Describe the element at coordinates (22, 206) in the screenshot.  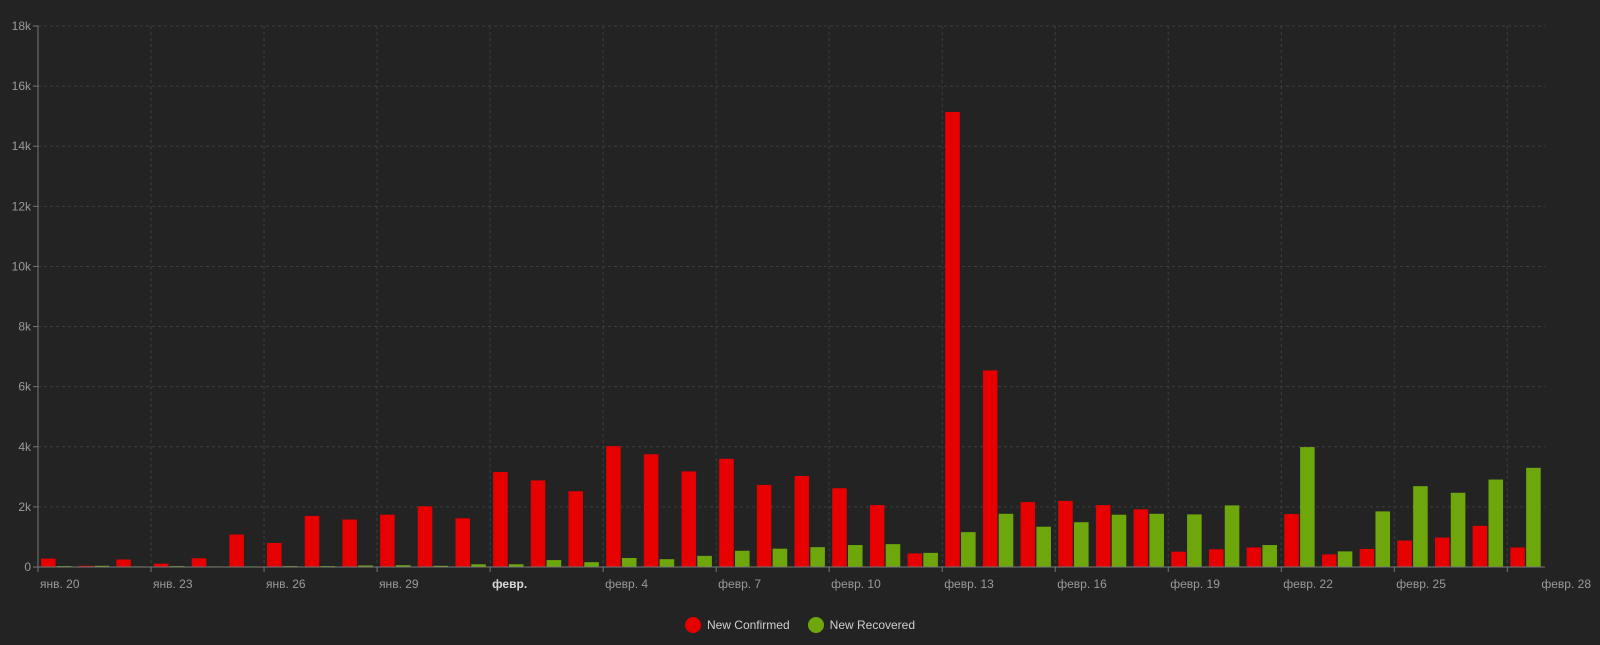
I see `y-tick-label: 12k` at that location.